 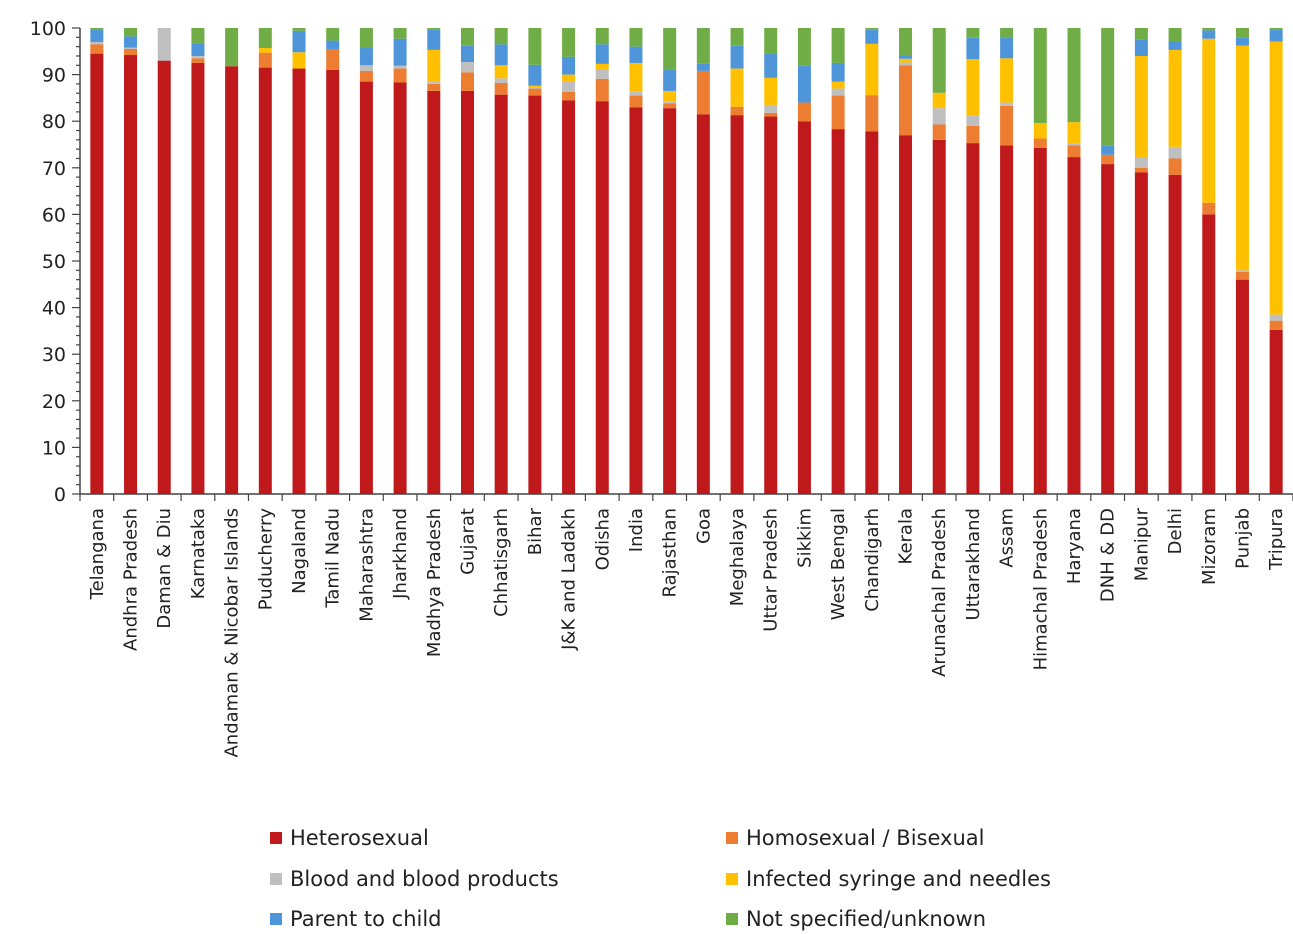 I want to click on legend-swatch-not-specified-unknown, so click(x=732, y=919).